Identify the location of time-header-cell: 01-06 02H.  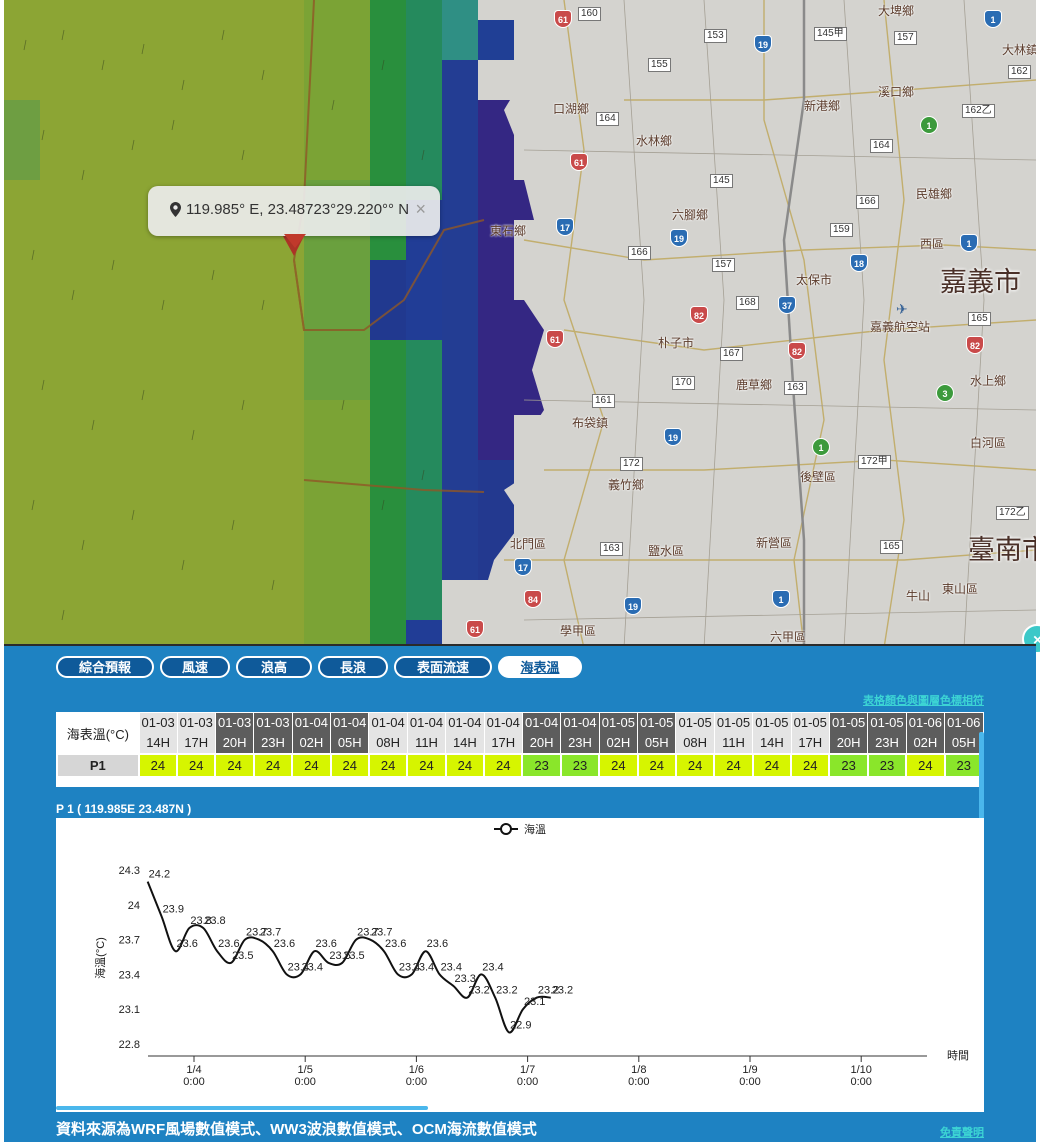
(926, 733).